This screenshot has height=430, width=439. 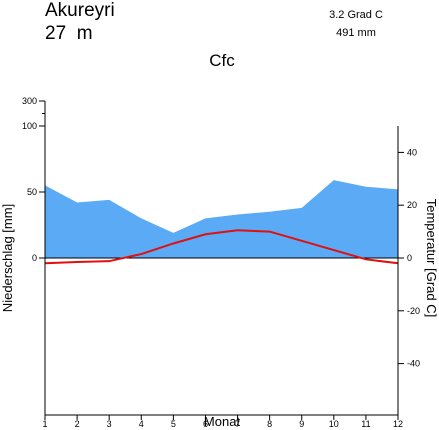 What do you see at coordinates (412, 152) in the screenshot?
I see `right-tick-label: 40` at bounding box center [412, 152].